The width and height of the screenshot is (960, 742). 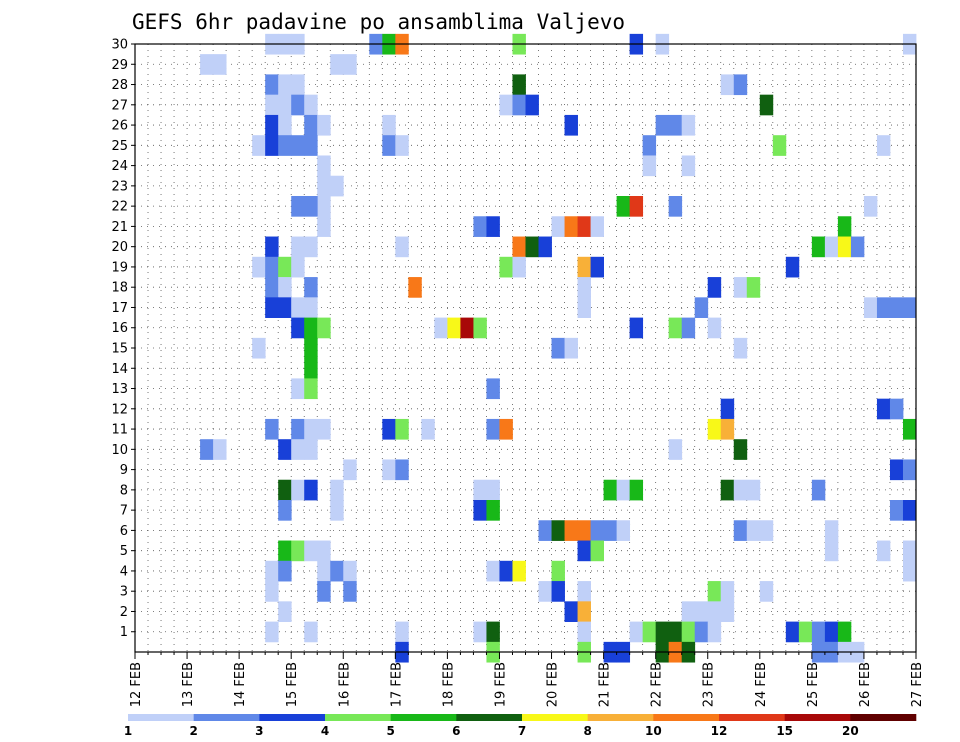 I want to click on colorbar-label: 10, so click(x=653, y=731).